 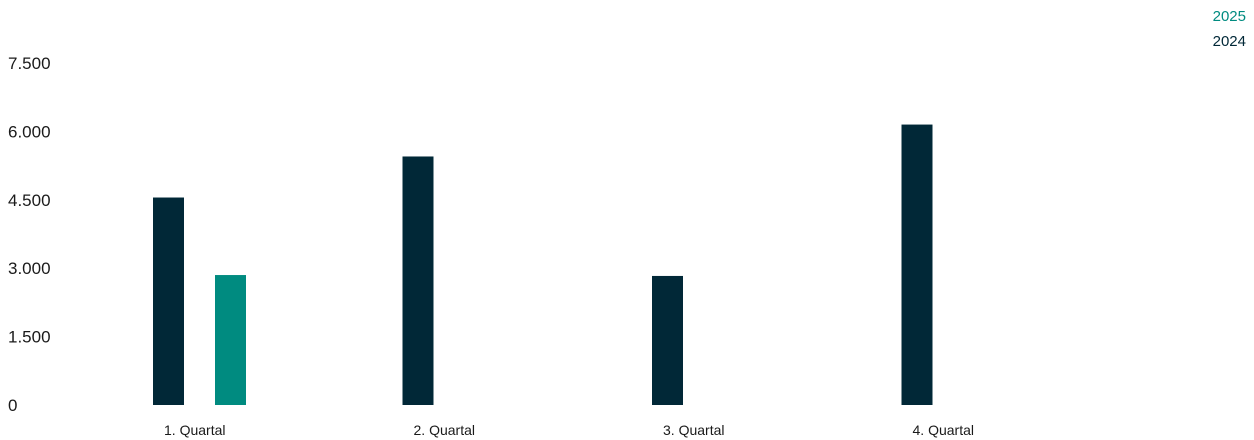 What do you see at coordinates (29, 234) in the screenshot?
I see `y-axis: 0 1.500 3.000 4.500 6.000 7.500` at bounding box center [29, 234].